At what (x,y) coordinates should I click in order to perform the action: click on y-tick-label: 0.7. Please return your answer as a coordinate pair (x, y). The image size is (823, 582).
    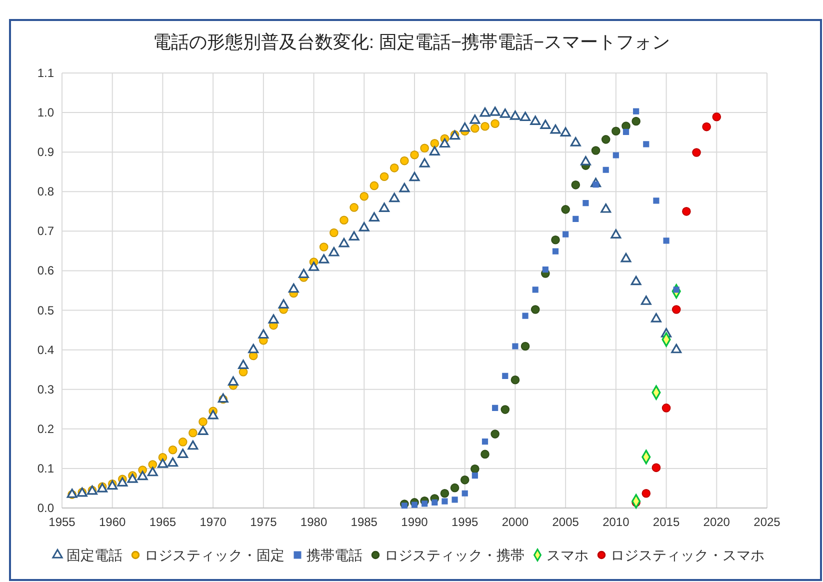
    Looking at the image, I should click on (45, 231).